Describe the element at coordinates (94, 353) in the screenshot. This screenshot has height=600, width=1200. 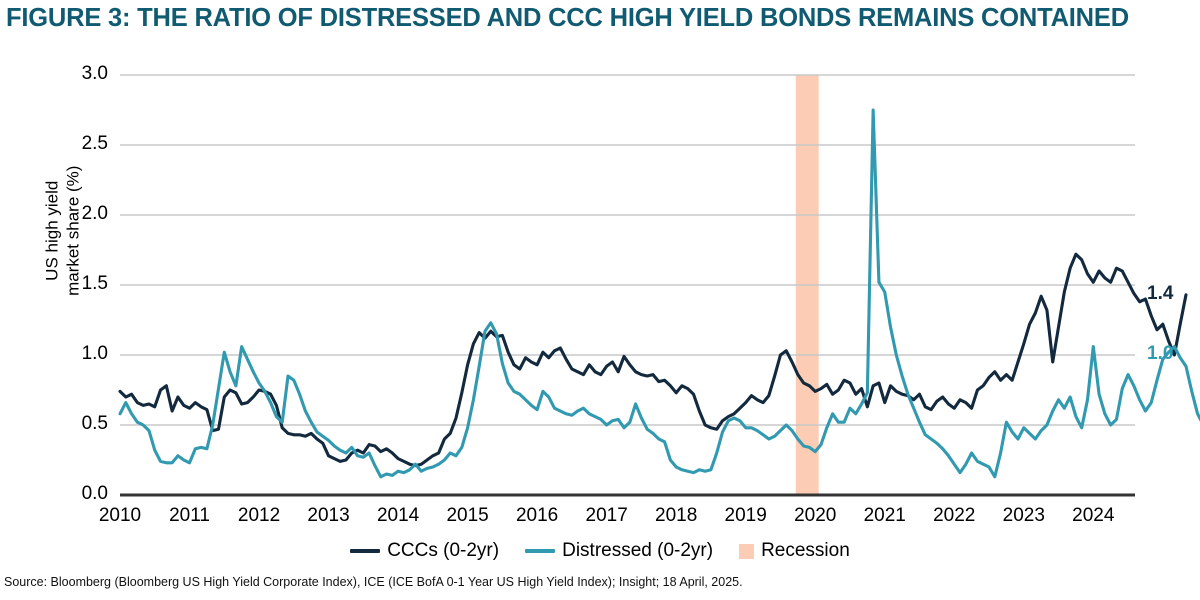
I see `y-axis-tick-label: 1.0` at that location.